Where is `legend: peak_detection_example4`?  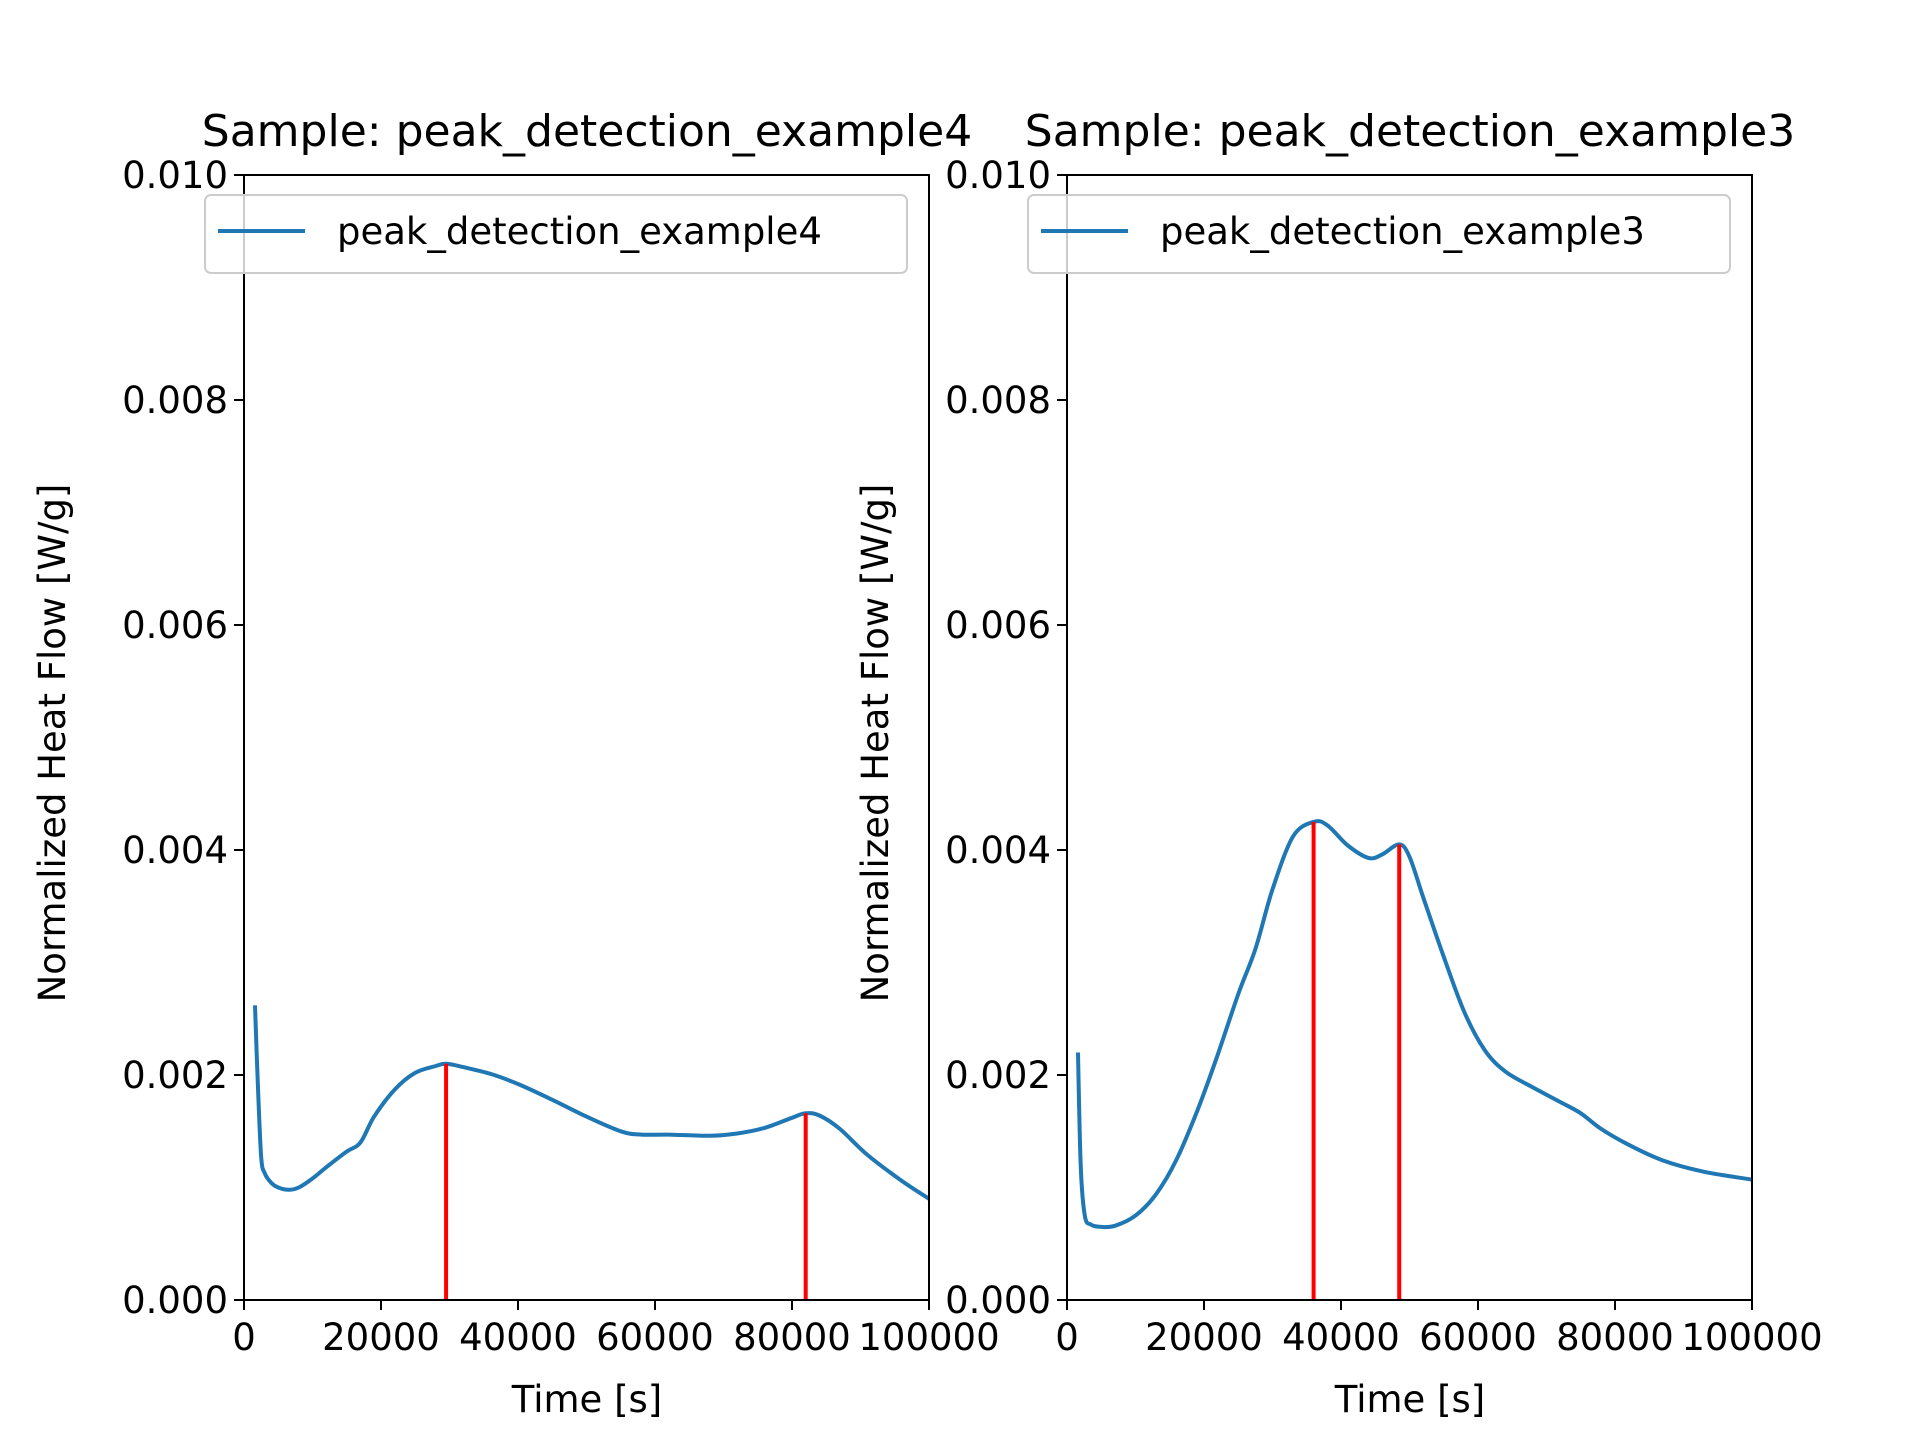 legend: peak_detection_example4 is located at coordinates (556, 234).